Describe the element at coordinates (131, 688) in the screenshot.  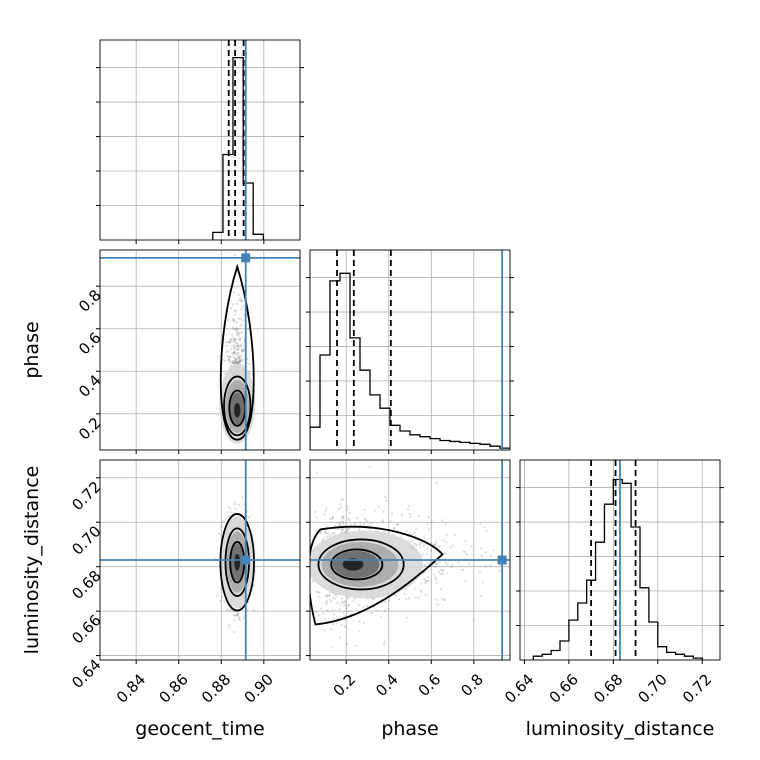
I see `x-tick-label: 0.84` at that location.